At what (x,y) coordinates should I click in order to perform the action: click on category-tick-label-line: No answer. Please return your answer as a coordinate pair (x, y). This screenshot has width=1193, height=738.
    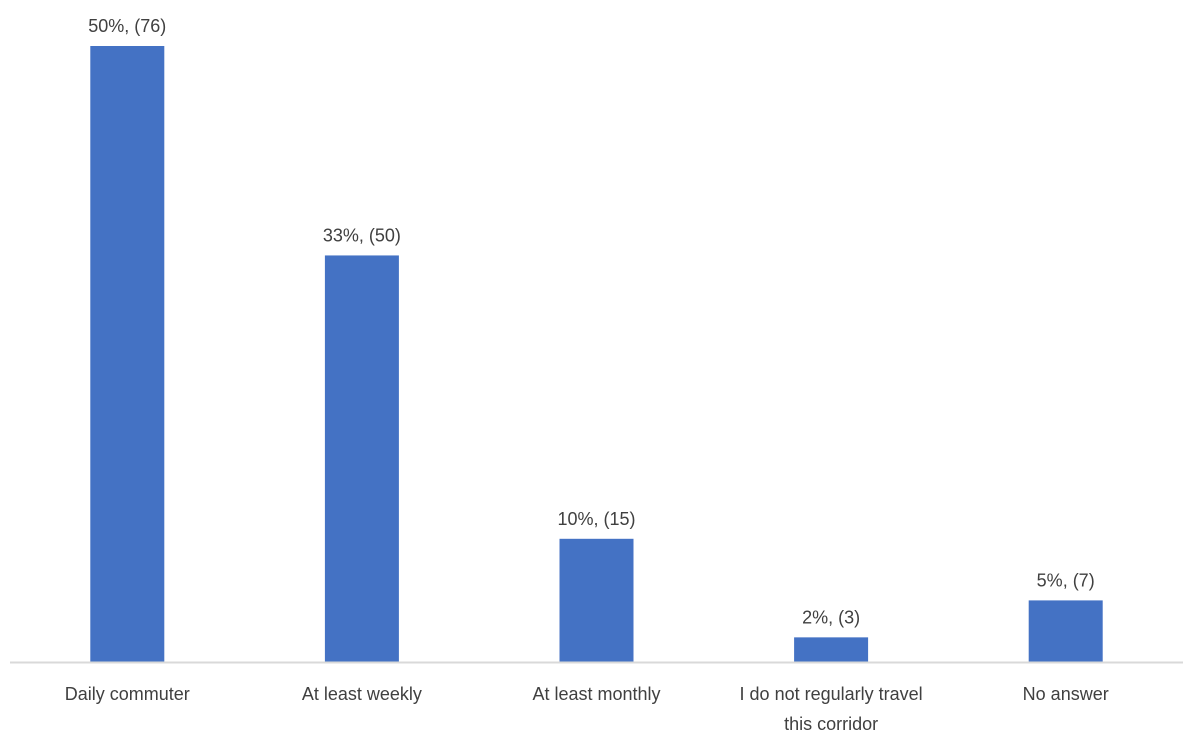
    Looking at the image, I should click on (1066, 694).